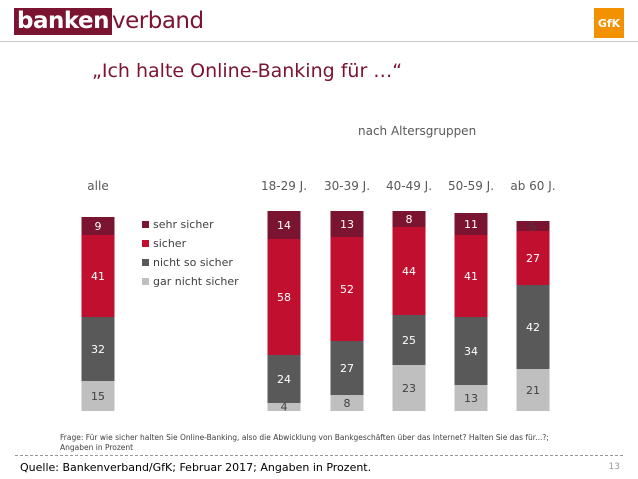 Image resolution: width=638 pixels, height=479 pixels. What do you see at coordinates (196, 281) in the screenshot?
I see `legend-label-gar-nicht-sicher: gar nicht sicher` at bounding box center [196, 281].